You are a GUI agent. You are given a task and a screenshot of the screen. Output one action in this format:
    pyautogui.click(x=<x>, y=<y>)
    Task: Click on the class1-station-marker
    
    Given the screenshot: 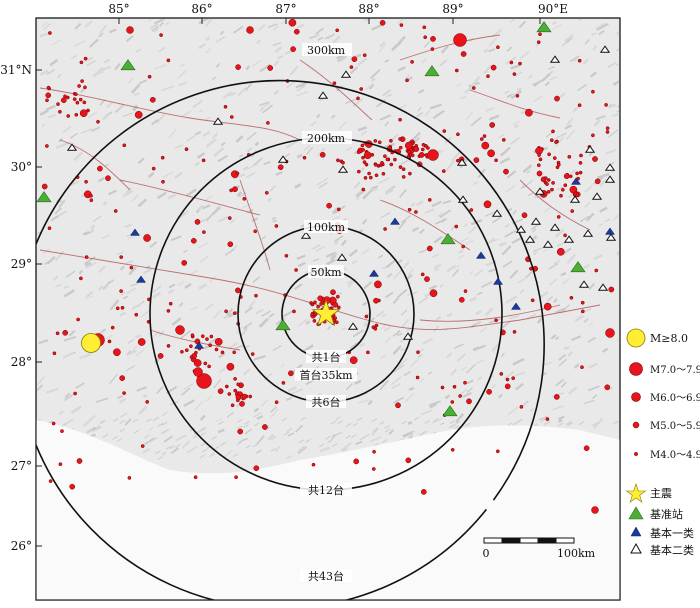 What is the action you would take?
    pyautogui.click(x=141, y=279)
    